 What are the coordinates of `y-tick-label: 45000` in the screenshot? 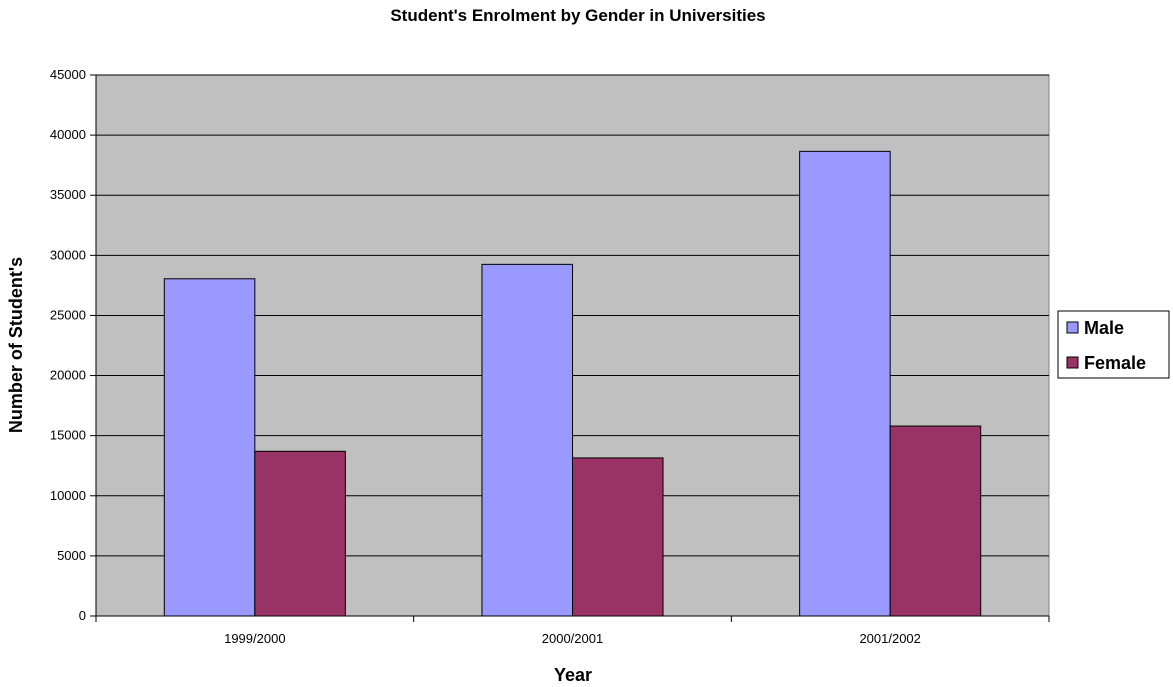 It's located at (68, 74).